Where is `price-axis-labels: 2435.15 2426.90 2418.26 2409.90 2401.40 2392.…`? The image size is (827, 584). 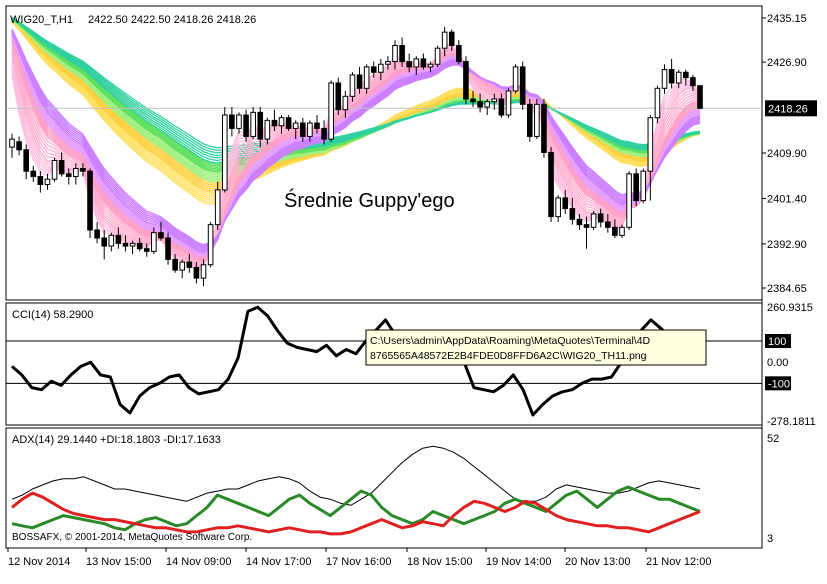 price-axis-labels: 2435.15 2426.90 2418.26 2409.90 2401.40 2392.… is located at coordinates (789, 154).